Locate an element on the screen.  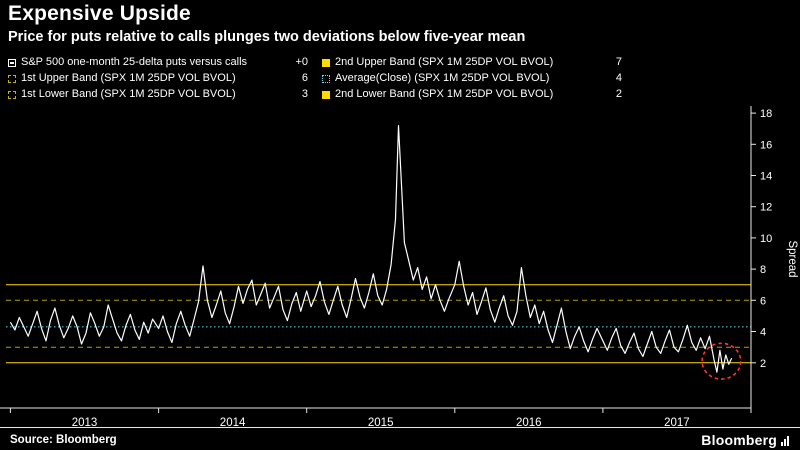
y-tick-label: 8 is located at coordinates (763, 270).